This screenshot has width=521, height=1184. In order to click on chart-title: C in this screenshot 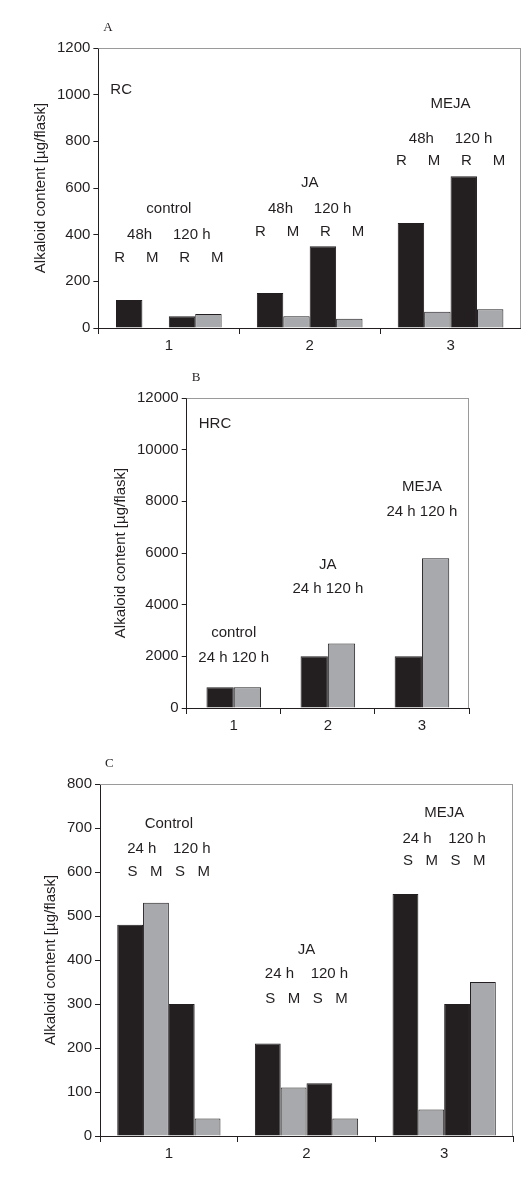, I will do `click(109, 762)`.